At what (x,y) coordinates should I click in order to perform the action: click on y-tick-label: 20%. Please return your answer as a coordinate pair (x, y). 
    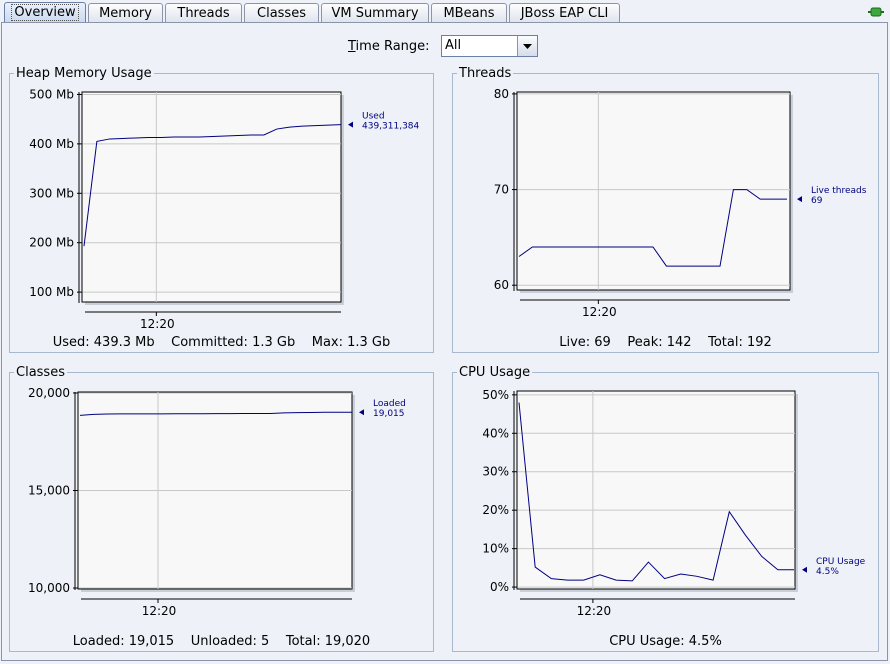
    Looking at the image, I should click on (495, 510).